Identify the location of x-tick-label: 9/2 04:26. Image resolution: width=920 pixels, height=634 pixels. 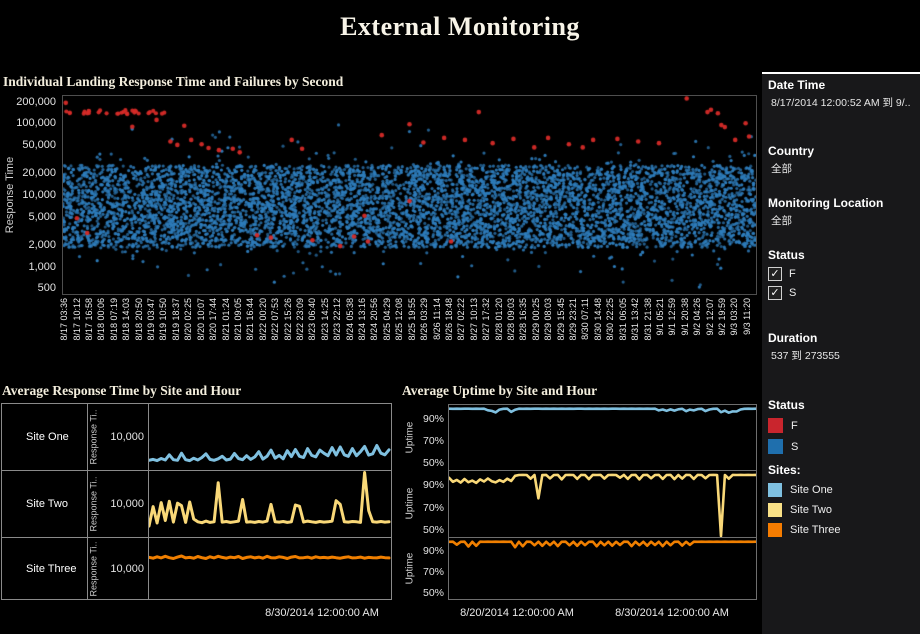
(697, 317).